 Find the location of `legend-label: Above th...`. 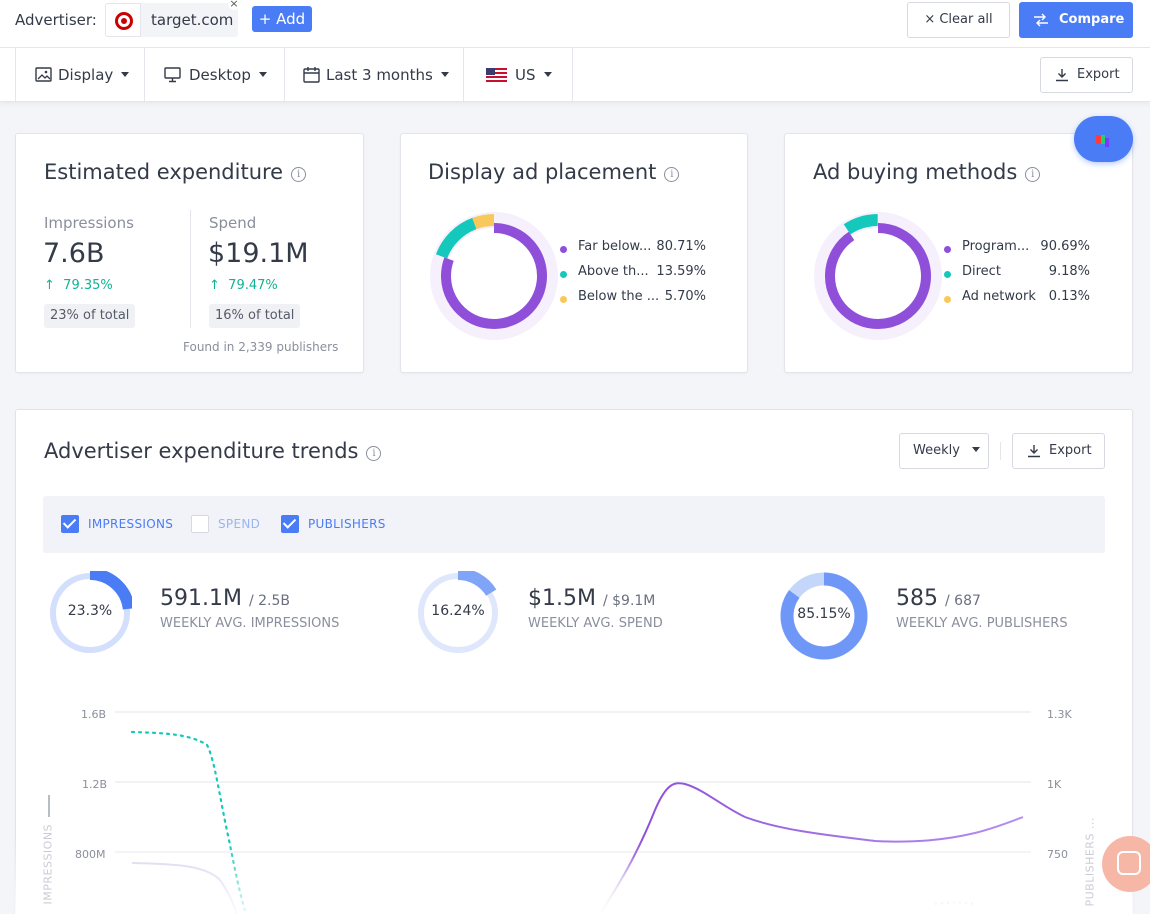

legend-label: Above th... is located at coordinates (613, 271).